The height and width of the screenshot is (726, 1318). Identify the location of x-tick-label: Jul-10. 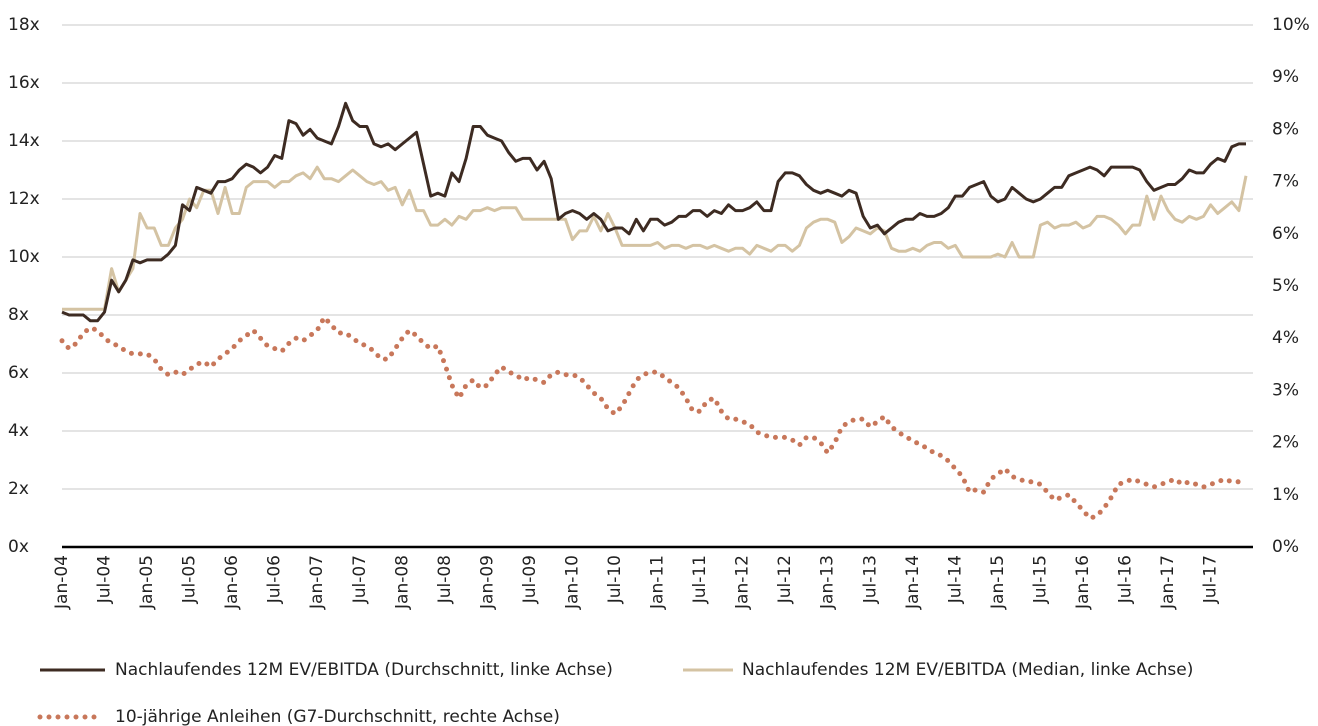
(615, 579).